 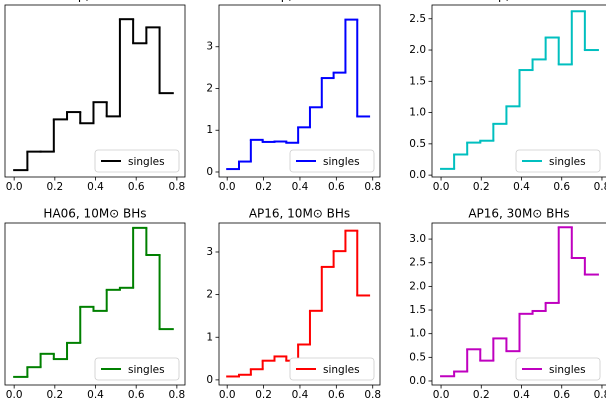 What do you see at coordinates (95, 1) in the screenshot?
I see `panel-title: BW cusp, 10M⊙ BHs` at bounding box center [95, 1].